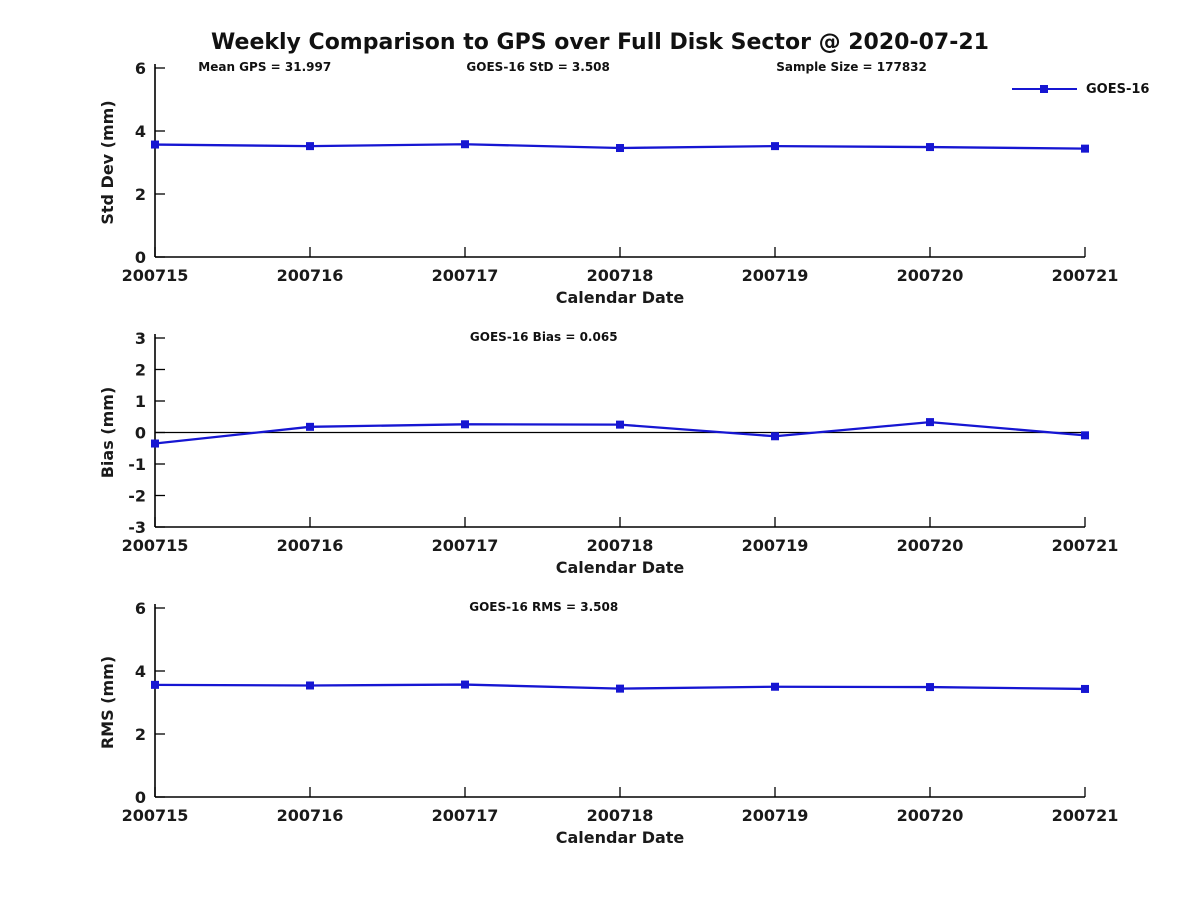 This screenshot has height=900, width=1200. I want to click on legend-square-marker-icon, so click(1044, 89).